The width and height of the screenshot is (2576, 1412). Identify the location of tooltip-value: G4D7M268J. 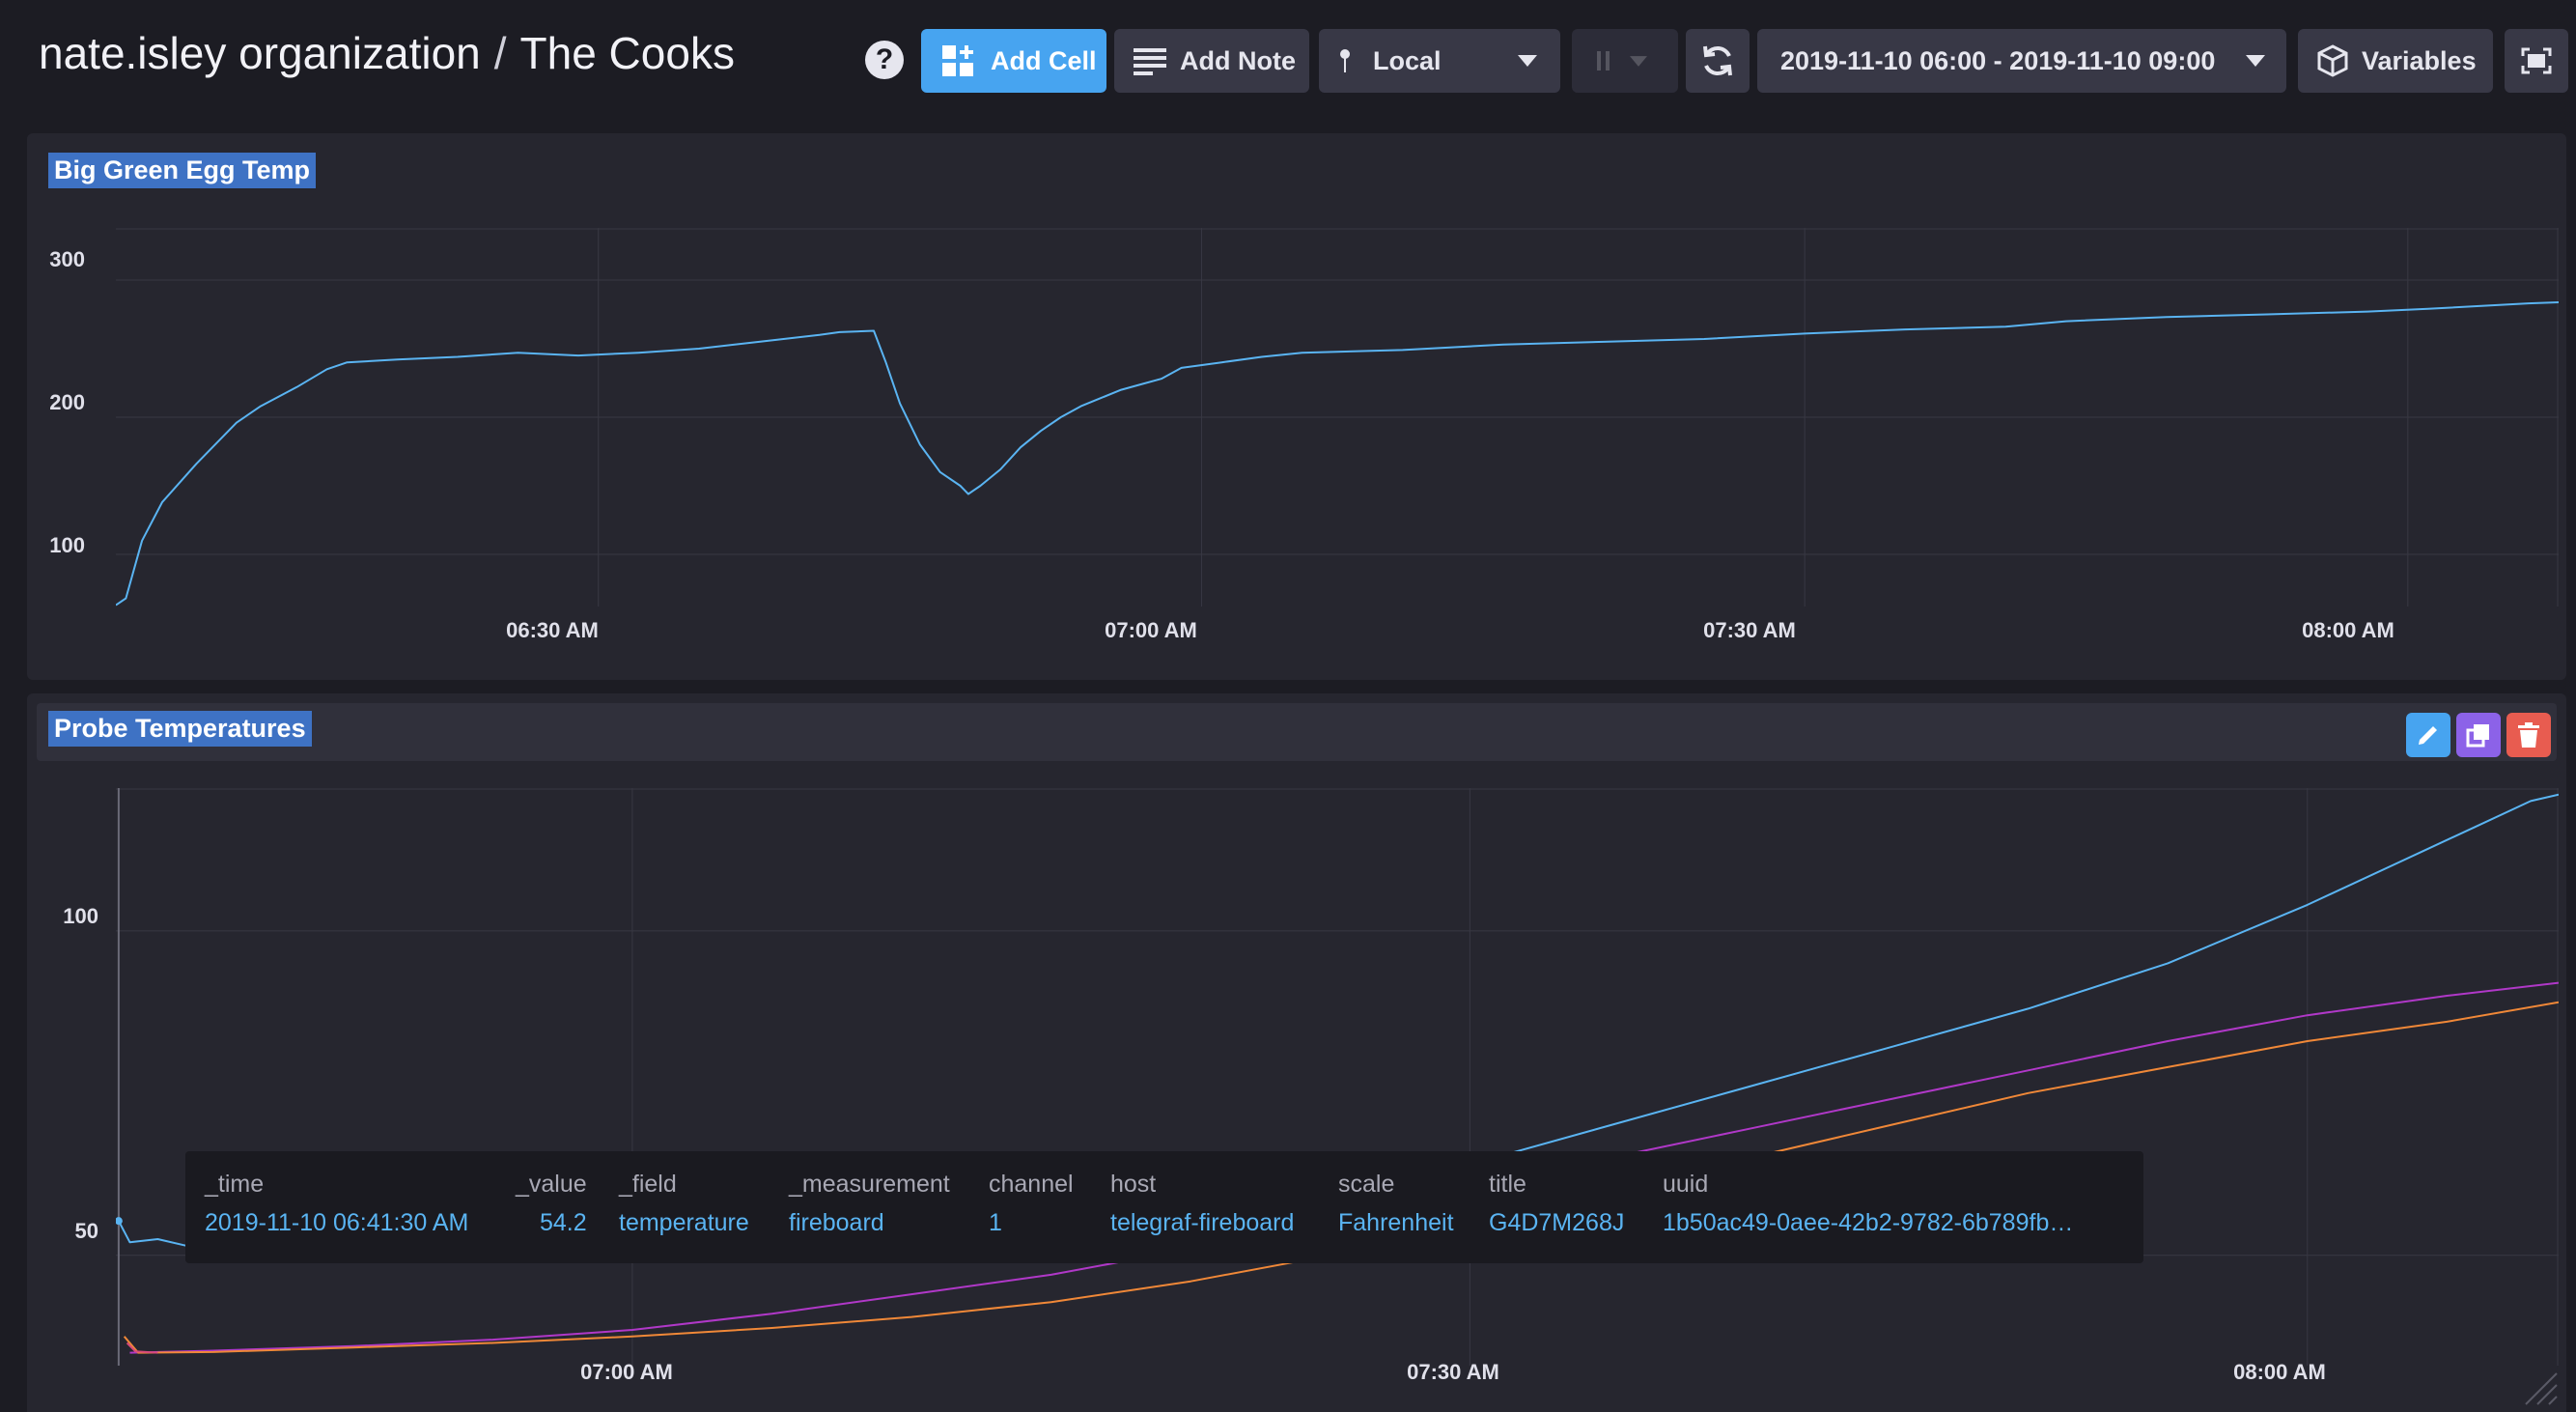
(1557, 1222).